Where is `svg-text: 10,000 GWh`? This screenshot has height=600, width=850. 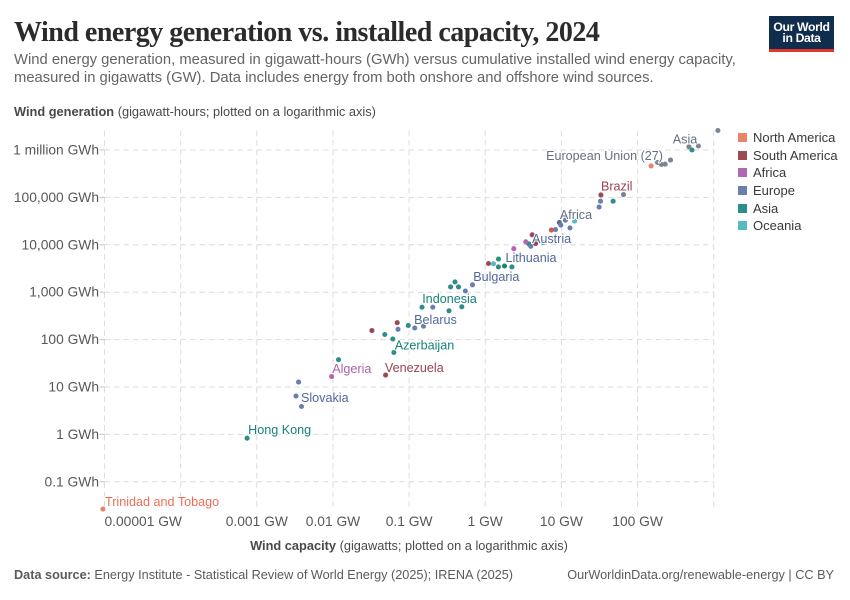
svg-text: 10,000 GWh is located at coordinates (60, 244).